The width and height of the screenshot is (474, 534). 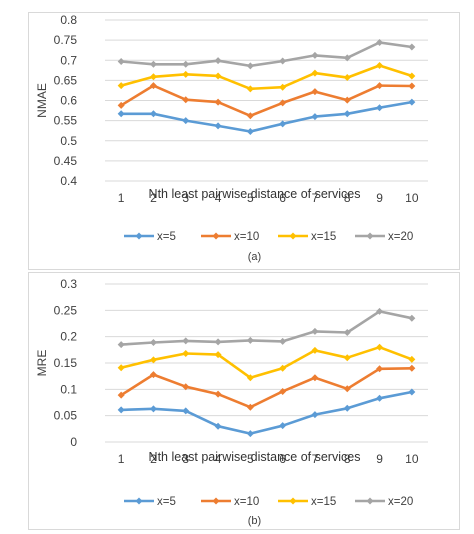 What do you see at coordinates (379, 459) in the screenshot?
I see `panel-b-x-tick-label: 9` at bounding box center [379, 459].